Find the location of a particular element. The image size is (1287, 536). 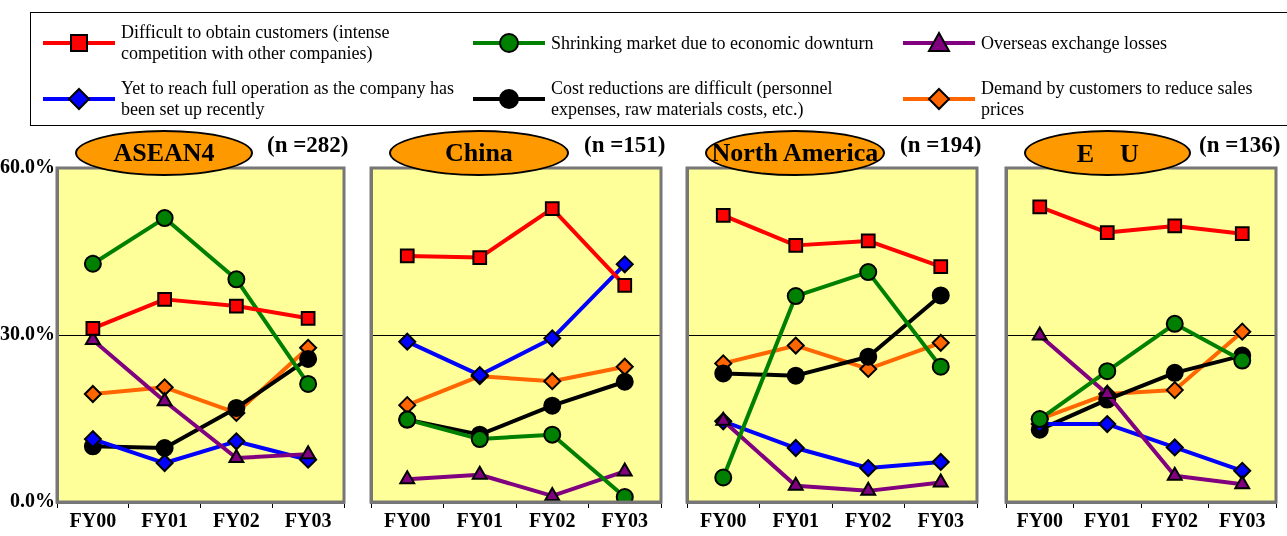

y-tick-label: 30.0% is located at coordinates (27, 333).